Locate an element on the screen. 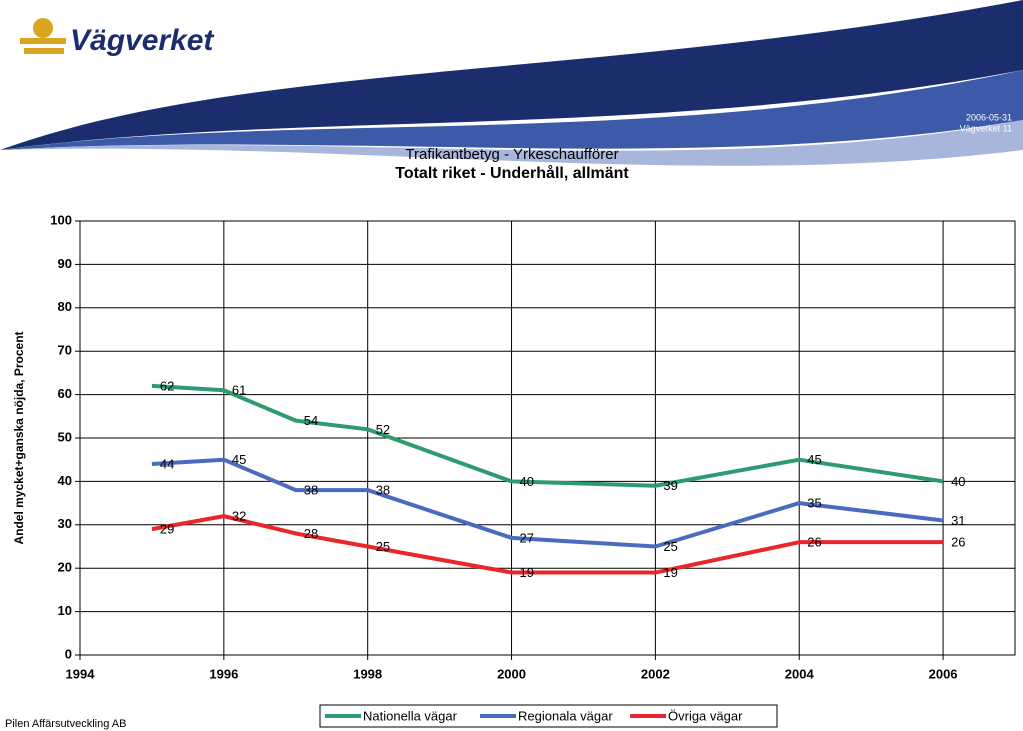  y-tick-label: 80 is located at coordinates (65, 306).